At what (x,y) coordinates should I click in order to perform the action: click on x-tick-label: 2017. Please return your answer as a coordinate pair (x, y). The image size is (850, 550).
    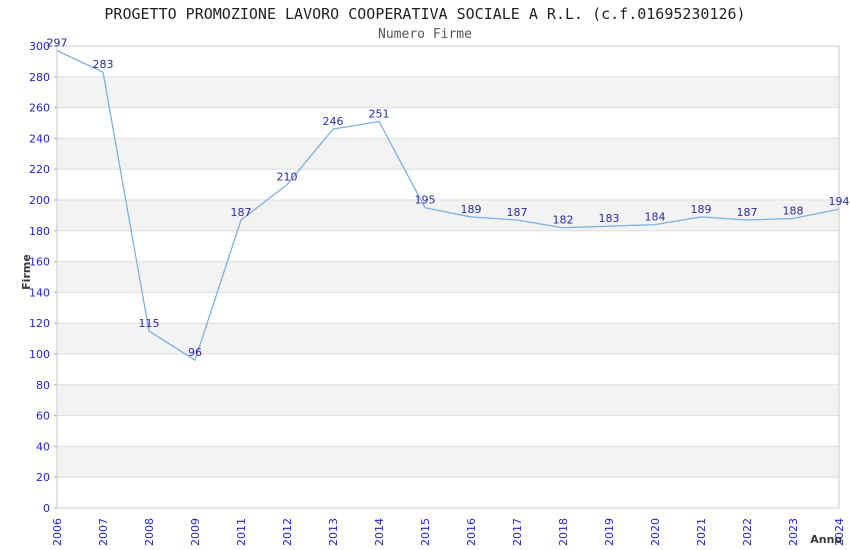
    Looking at the image, I should click on (517, 532).